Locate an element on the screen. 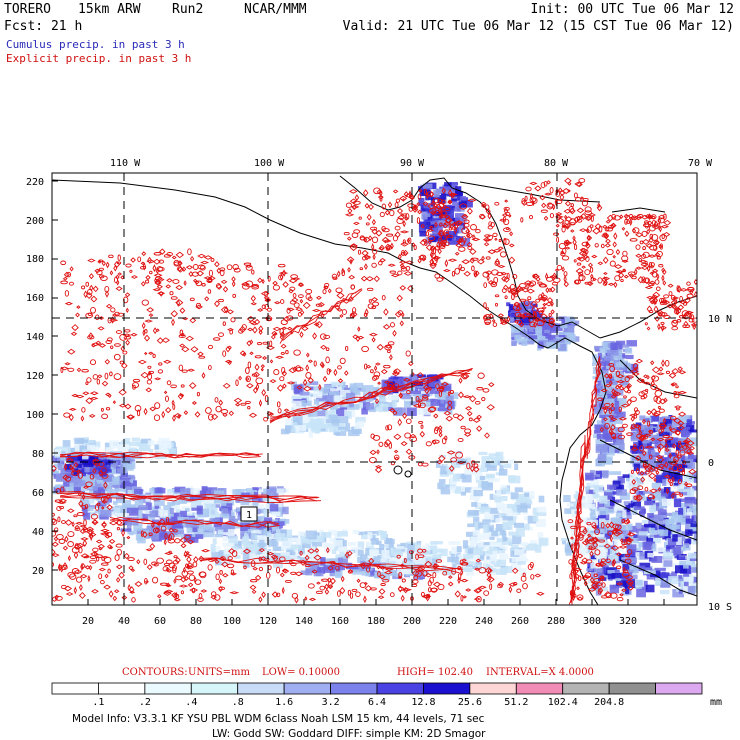  x-tick-140: 140 is located at coordinates (304, 621).